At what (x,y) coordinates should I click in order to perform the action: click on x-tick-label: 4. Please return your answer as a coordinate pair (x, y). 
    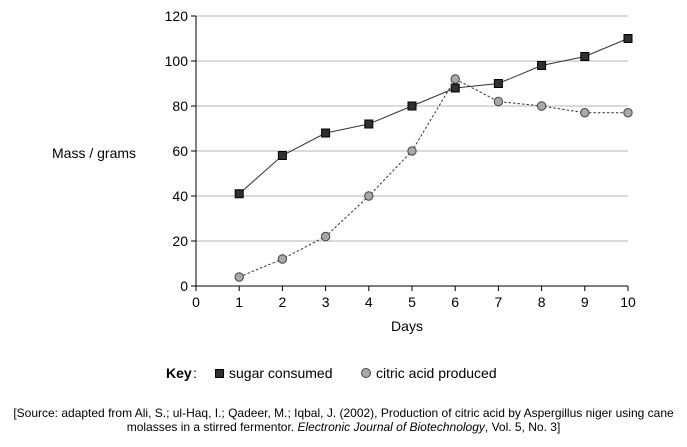
    Looking at the image, I should click on (369, 302).